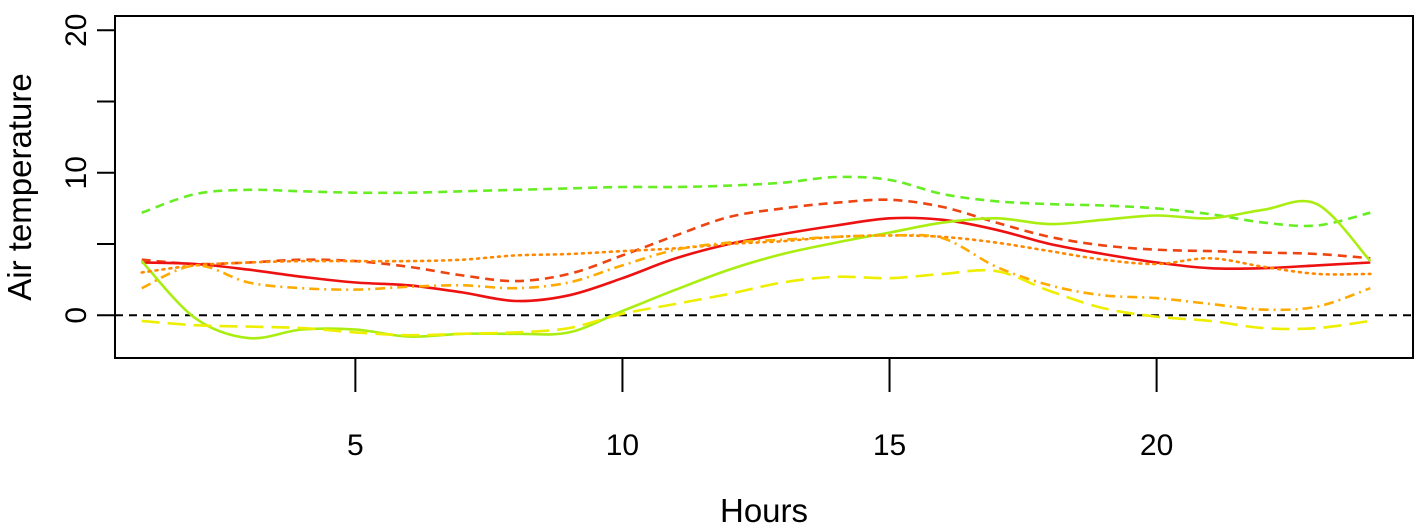 This screenshot has height=531, width=1416. I want to click on x-axis-title: Hours, so click(764, 510).